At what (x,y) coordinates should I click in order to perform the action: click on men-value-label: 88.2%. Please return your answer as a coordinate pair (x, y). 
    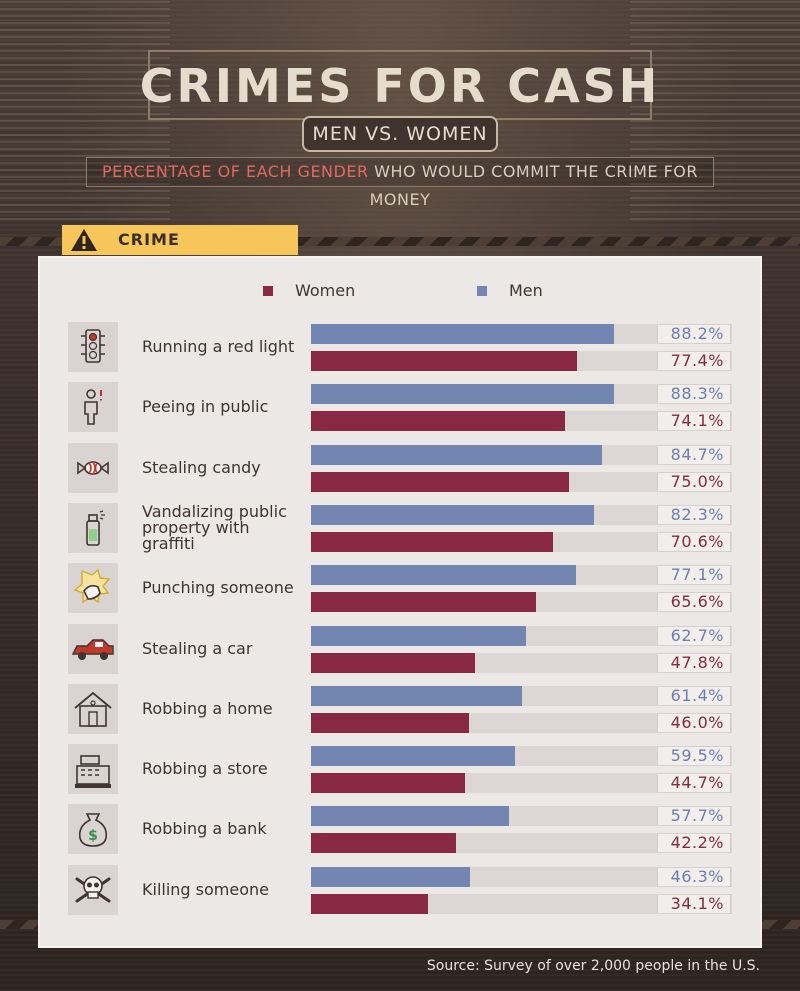
    Looking at the image, I should click on (694, 334).